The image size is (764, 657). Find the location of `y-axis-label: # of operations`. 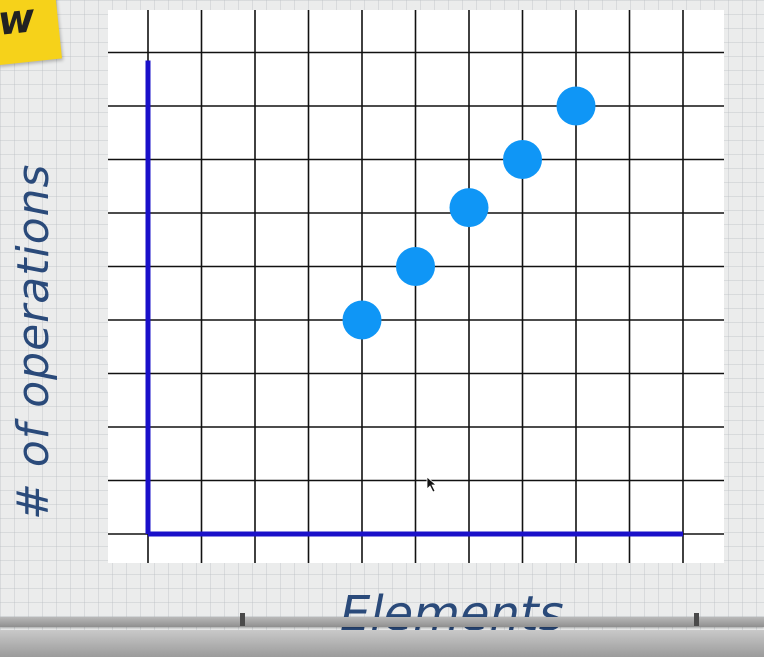

y-axis-label: # of operations is located at coordinates (33, 341).